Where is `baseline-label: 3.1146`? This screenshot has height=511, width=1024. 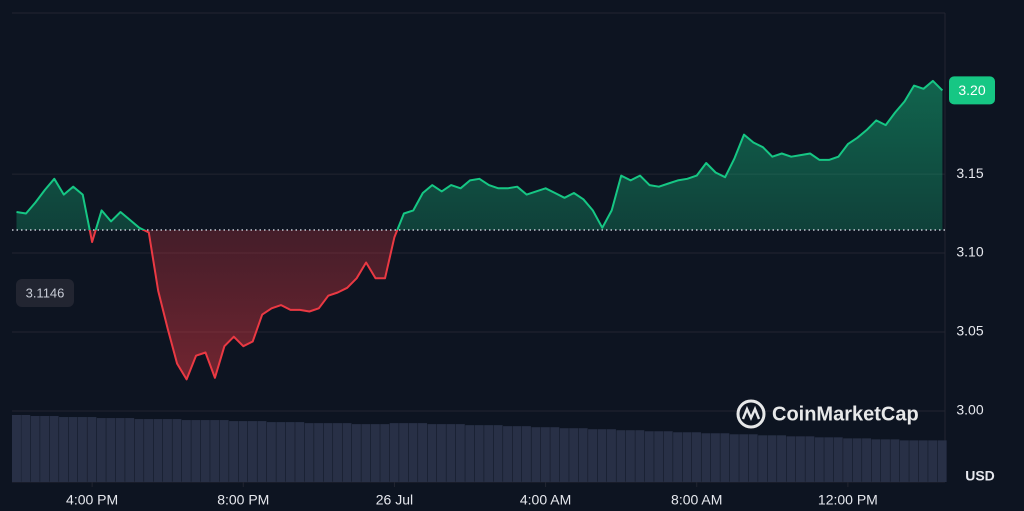 baseline-label: 3.1146 is located at coordinates (45, 292).